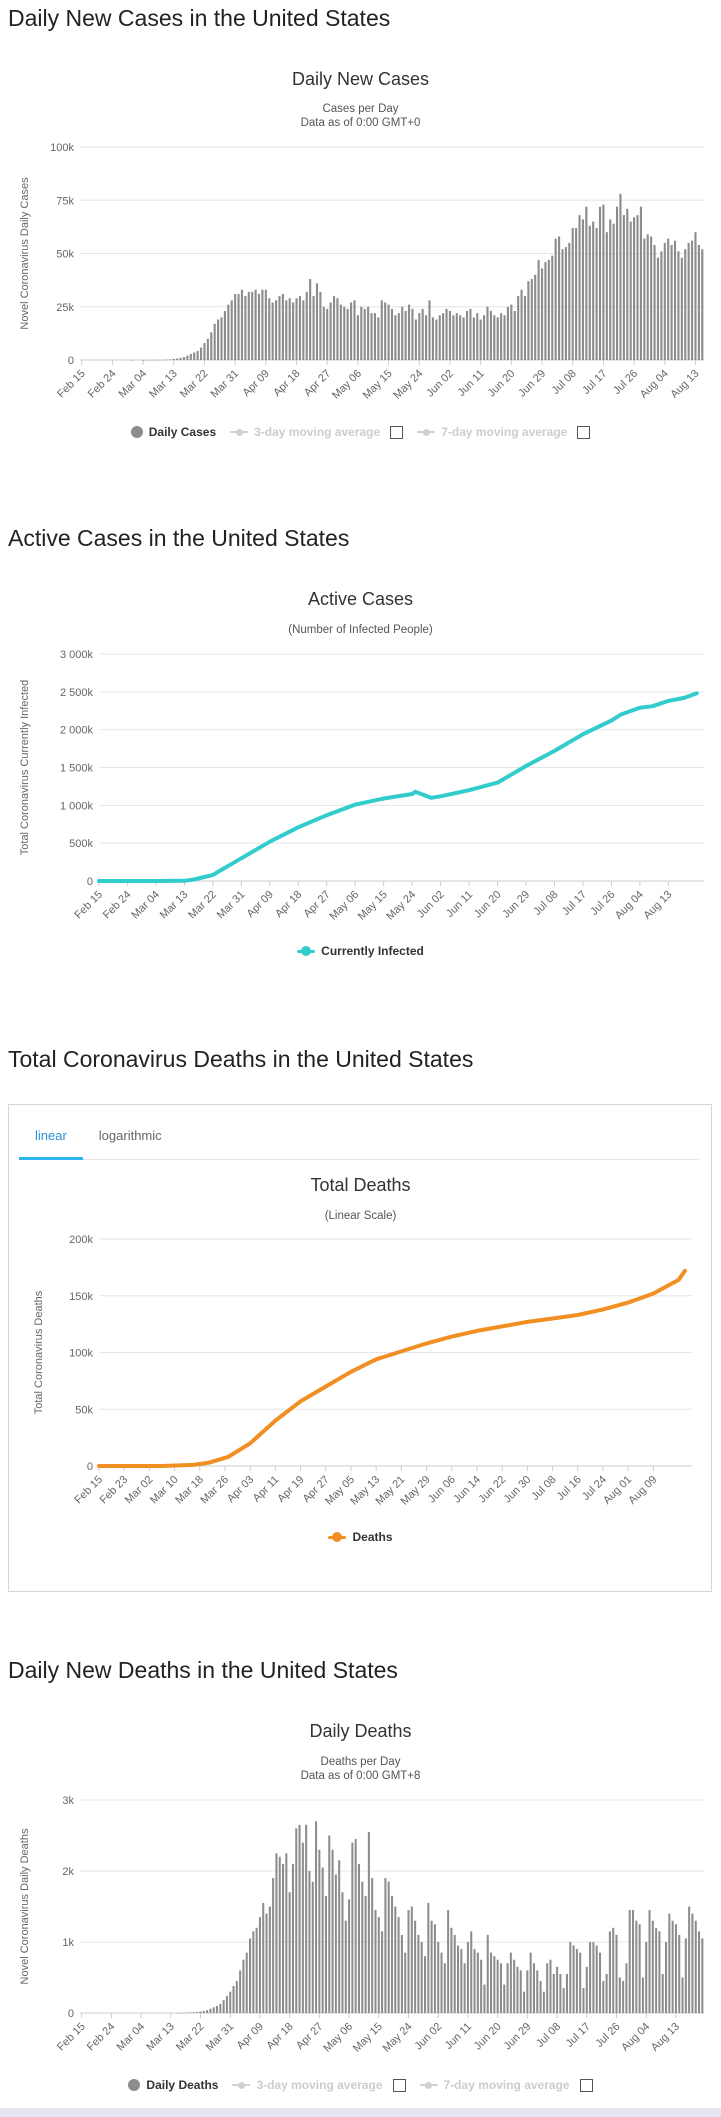  Describe the element at coordinates (506, 2085) in the screenshot. I see `legend-item-7-day-average-deaths: 7-day moving average` at that location.